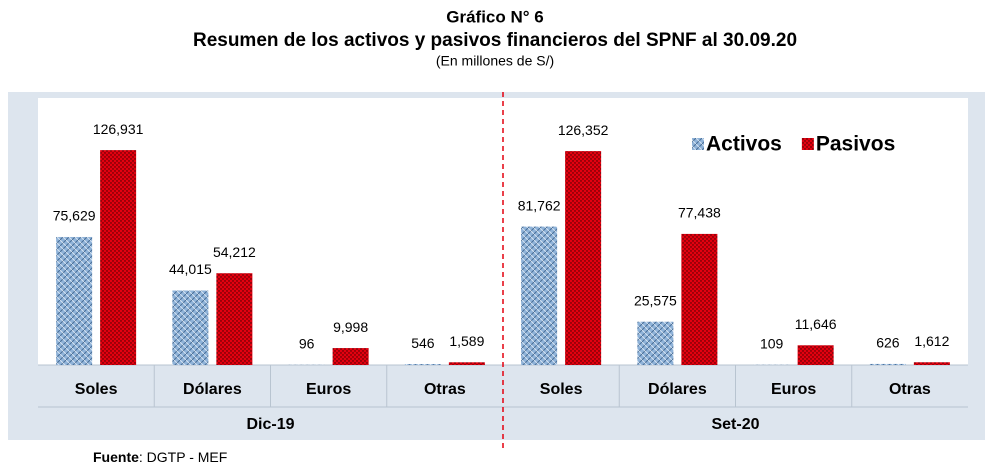 The width and height of the screenshot is (990, 468). What do you see at coordinates (816, 324) in the screenshot?
I see `value-label: 11,646` at bounding box center [816, 324].